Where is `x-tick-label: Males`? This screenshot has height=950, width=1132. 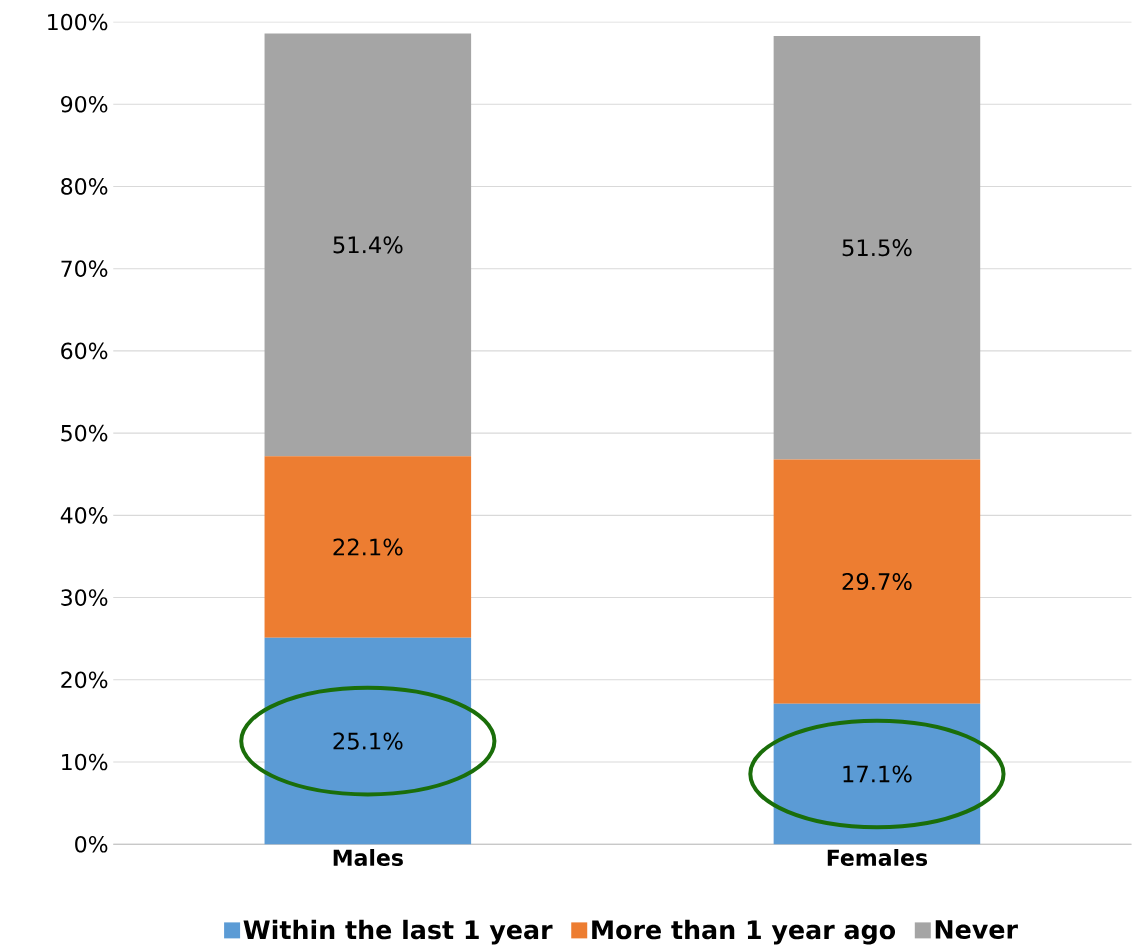
x-tick-label: Males is located at coordinates (368, 857).